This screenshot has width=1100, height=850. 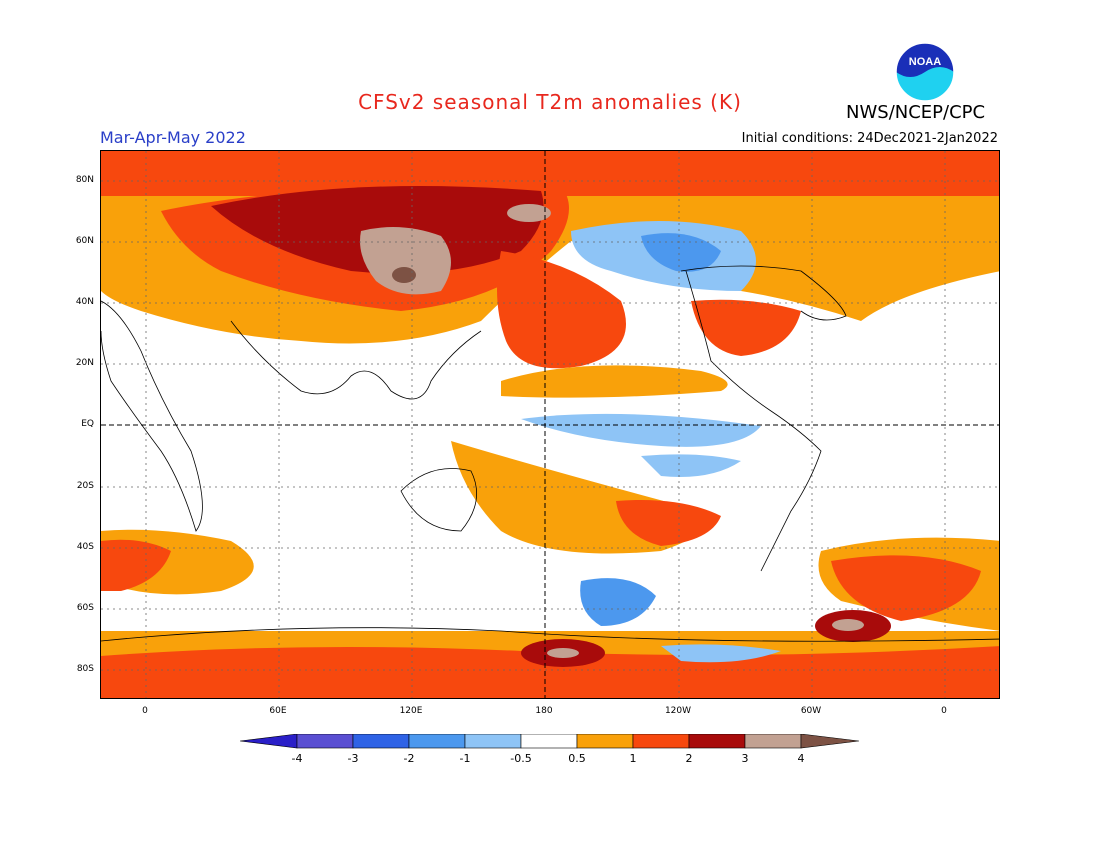 I want to click on lon-label: 120W, so click(x=678, y=711).